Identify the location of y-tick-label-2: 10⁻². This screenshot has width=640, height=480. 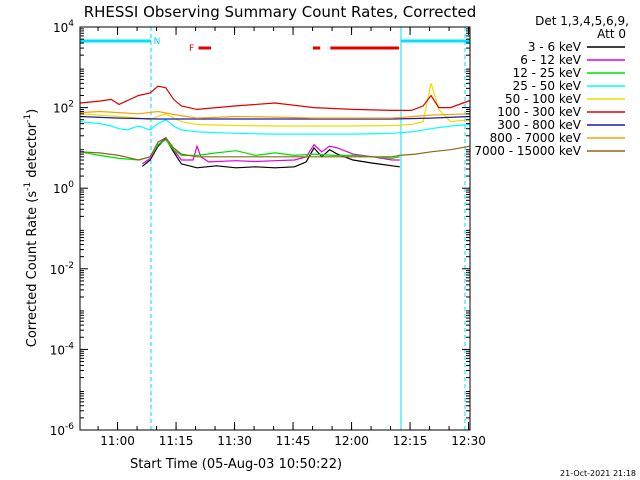
(62, 269).